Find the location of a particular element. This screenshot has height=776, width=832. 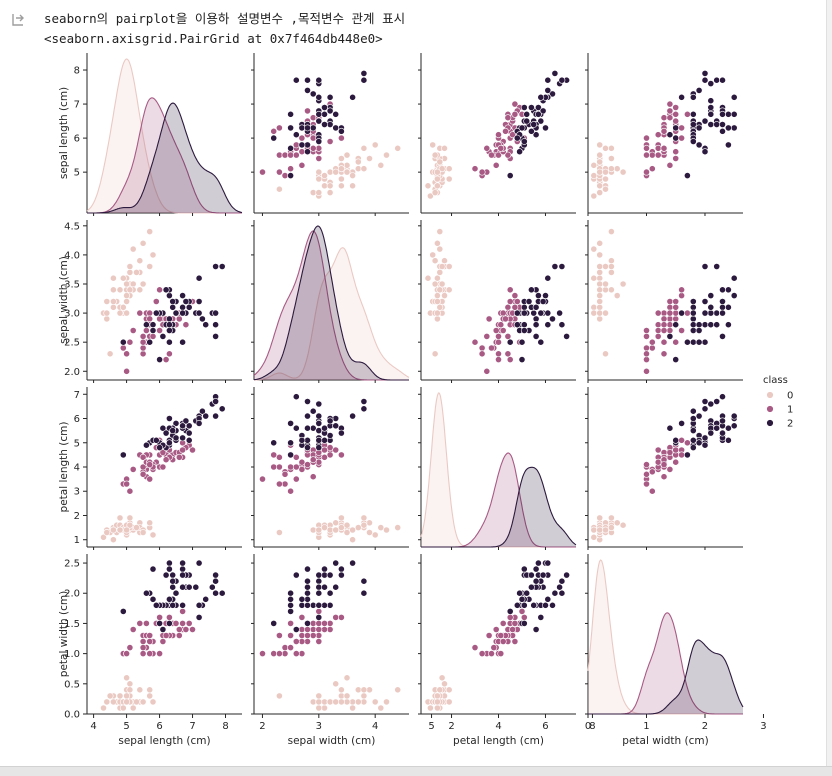

output-arrow-icon is located at coordinates (18, 20).